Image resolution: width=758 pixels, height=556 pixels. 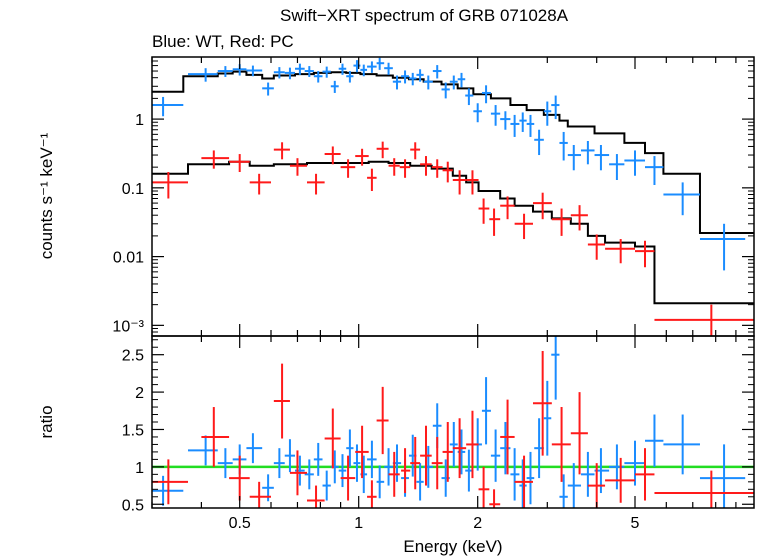 I want to click on bottom-y-tick-label: 2, so click(x=139, y=393).